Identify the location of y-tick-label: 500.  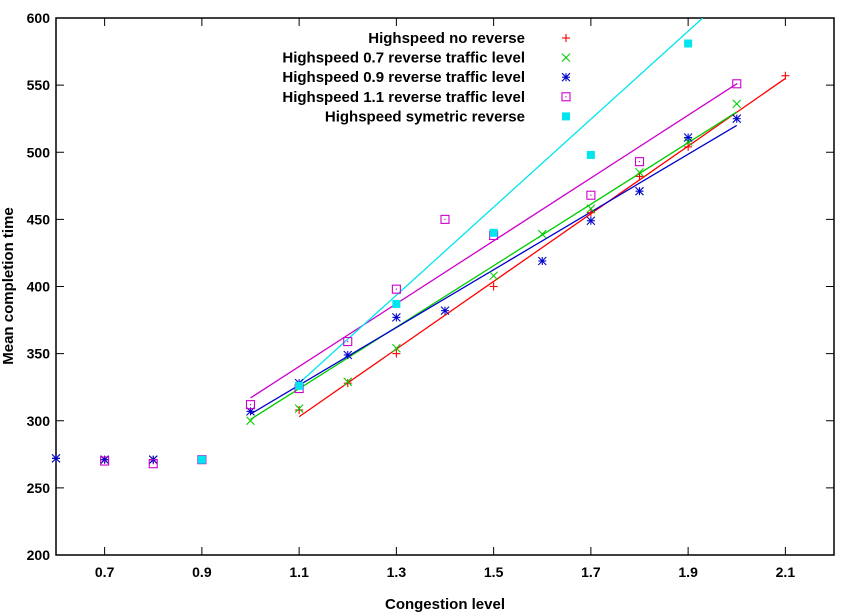
(39, 152).